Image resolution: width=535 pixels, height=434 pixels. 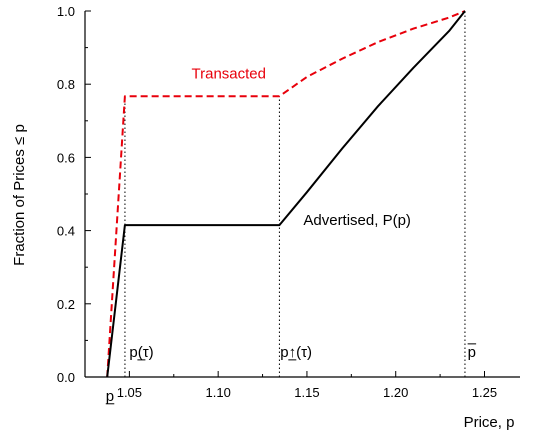 I want to click on y-tick-label: 0.2, so click(x=66, y=304).